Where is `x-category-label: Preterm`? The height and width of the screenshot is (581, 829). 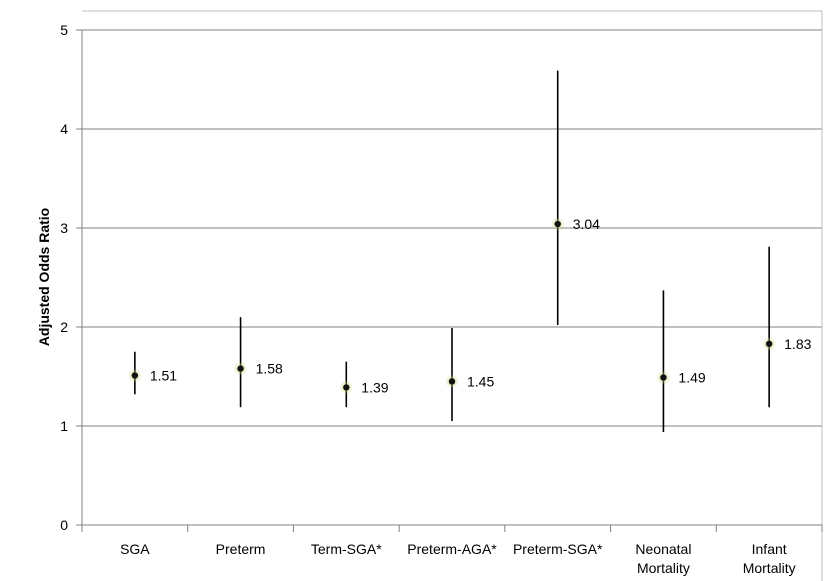
x-category-label: Preterm is located at coordinates (241, 549).